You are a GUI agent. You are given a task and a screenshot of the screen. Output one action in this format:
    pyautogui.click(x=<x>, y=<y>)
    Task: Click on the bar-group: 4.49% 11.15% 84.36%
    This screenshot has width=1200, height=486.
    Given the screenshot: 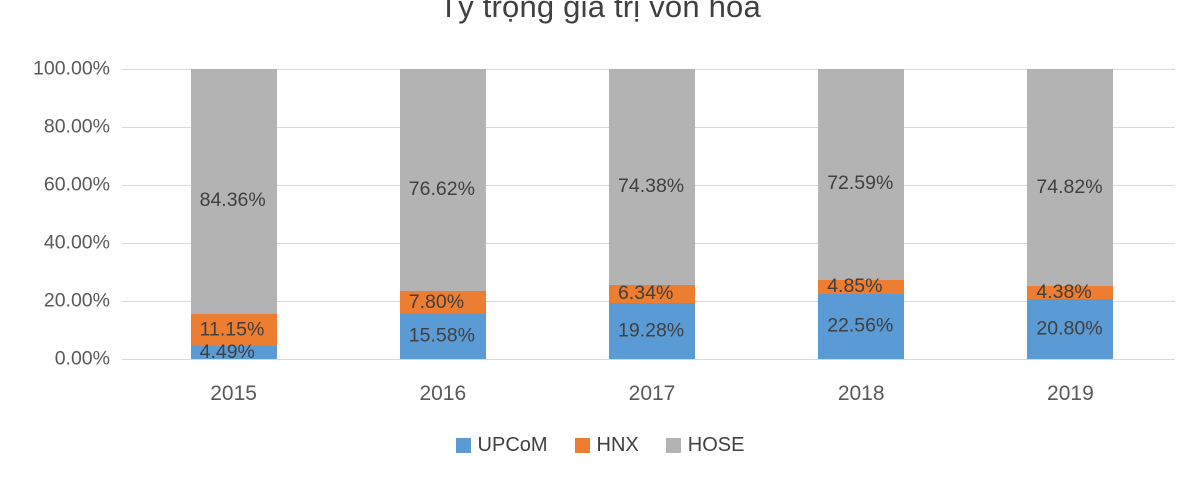 What is the action you would take?
    pyautogui.click(x=233, y=215)
    